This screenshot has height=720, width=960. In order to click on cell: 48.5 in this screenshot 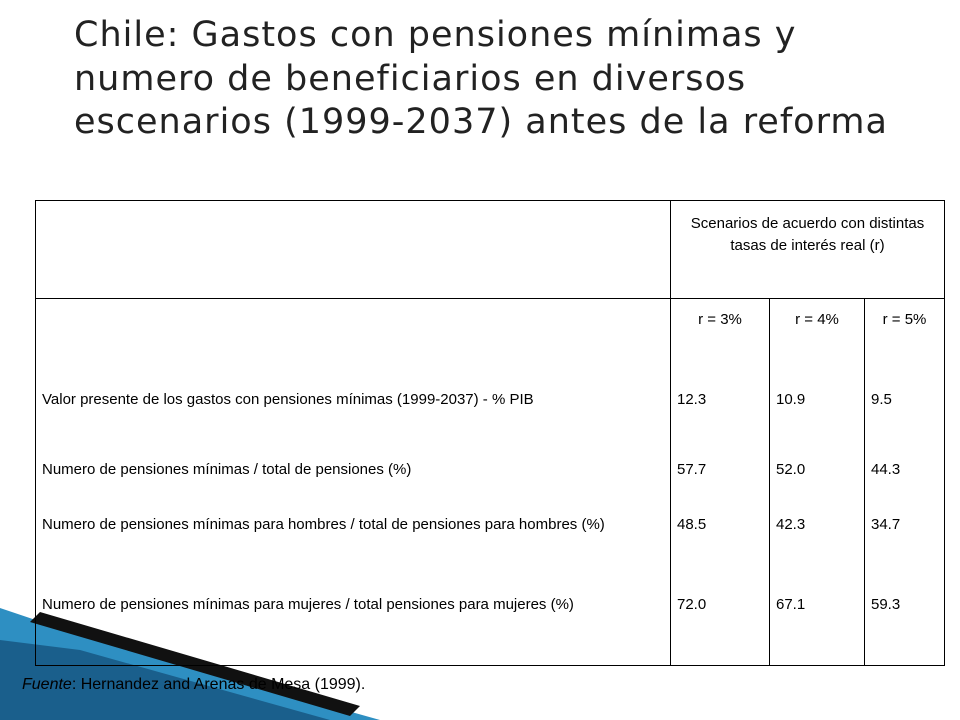, I will do `click(720, 549)`.